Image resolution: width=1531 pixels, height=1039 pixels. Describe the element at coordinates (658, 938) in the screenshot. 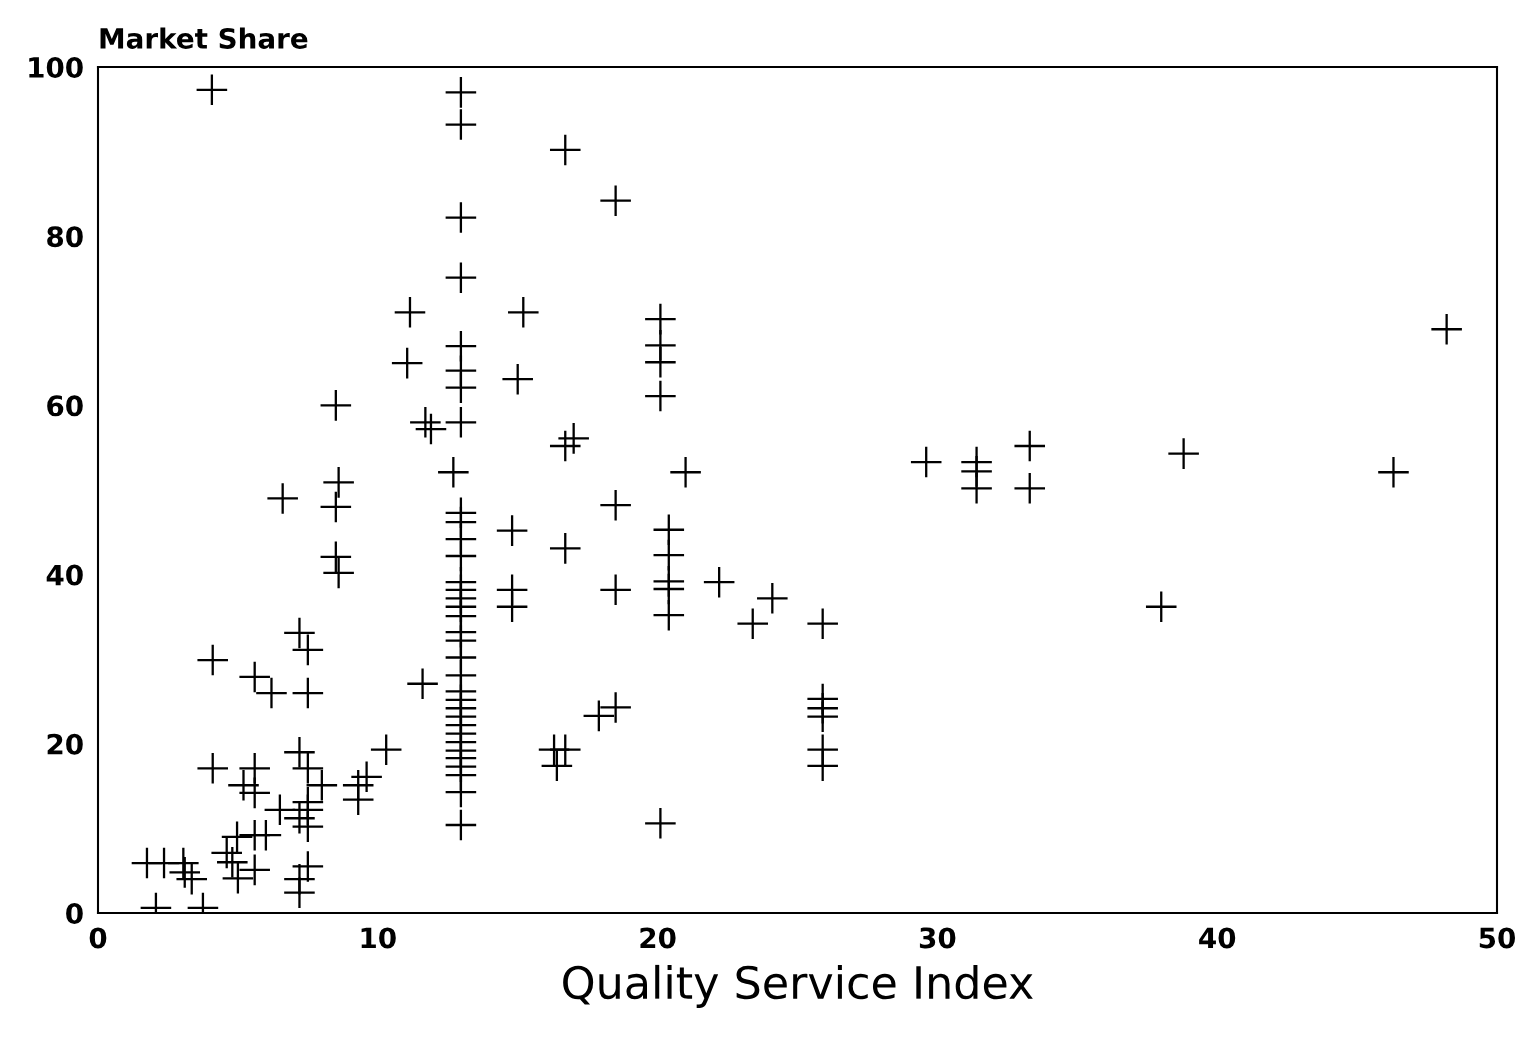

I see `x-tick-label: 20` at that location.